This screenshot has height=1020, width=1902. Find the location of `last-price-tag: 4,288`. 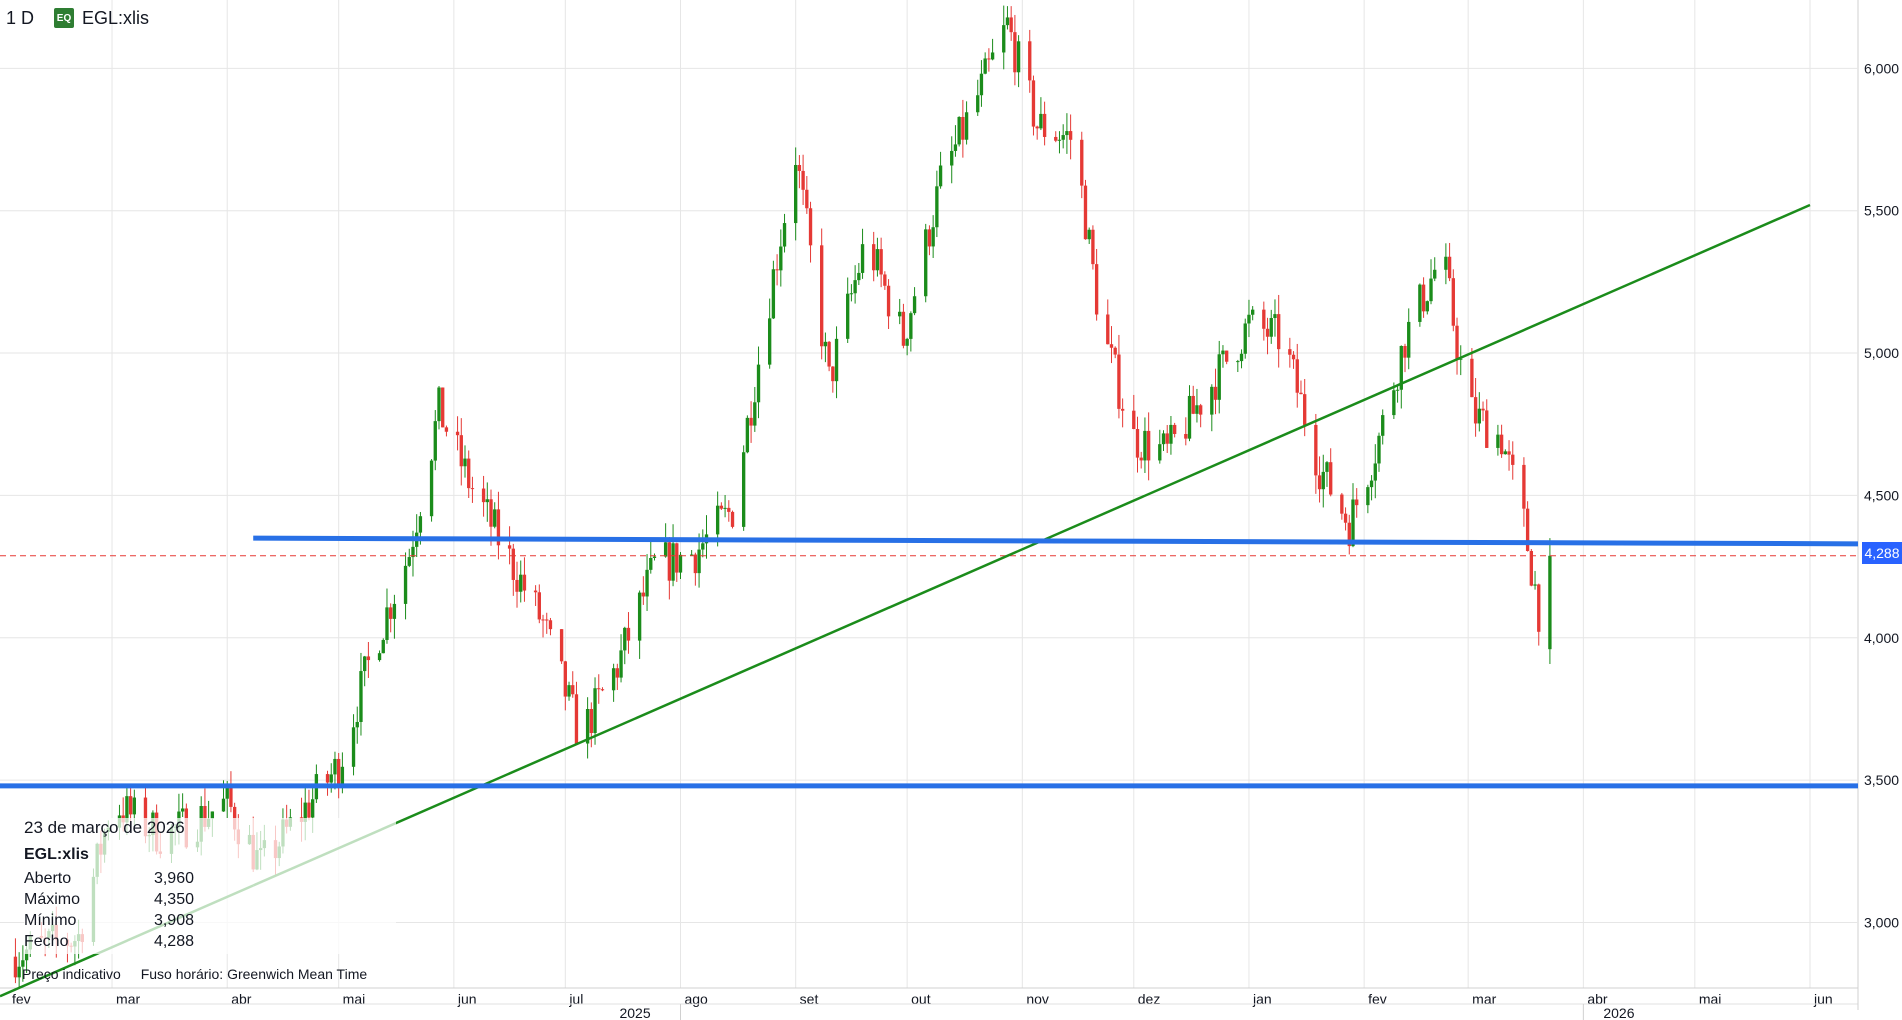

last-price-tag: 4,288 is located at coordinates (1882, 553).